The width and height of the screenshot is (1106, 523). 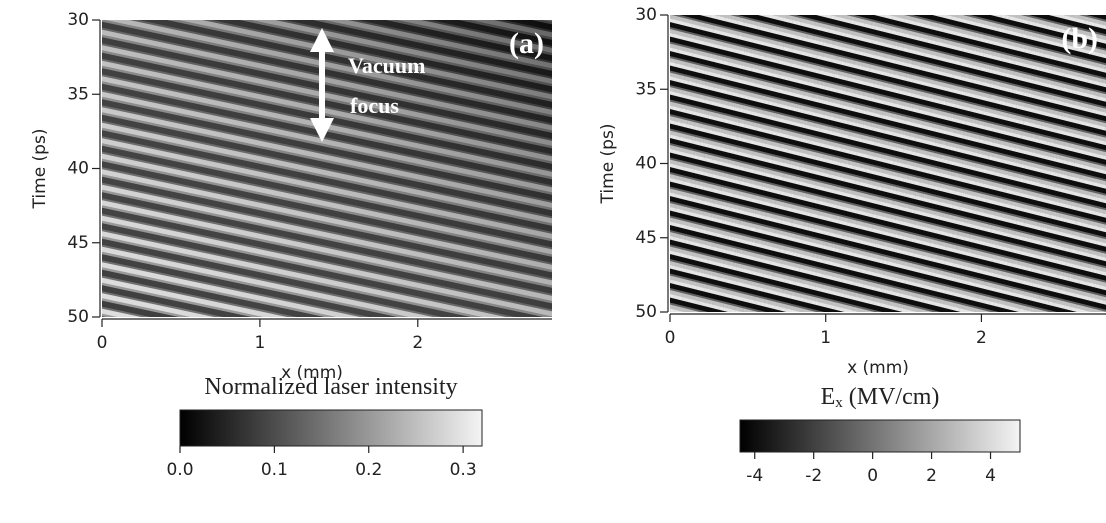 What do you see at coordinates (526, 43) in the screenshot?
I see `panel-label: (a)` at bounding box center [526, 43].